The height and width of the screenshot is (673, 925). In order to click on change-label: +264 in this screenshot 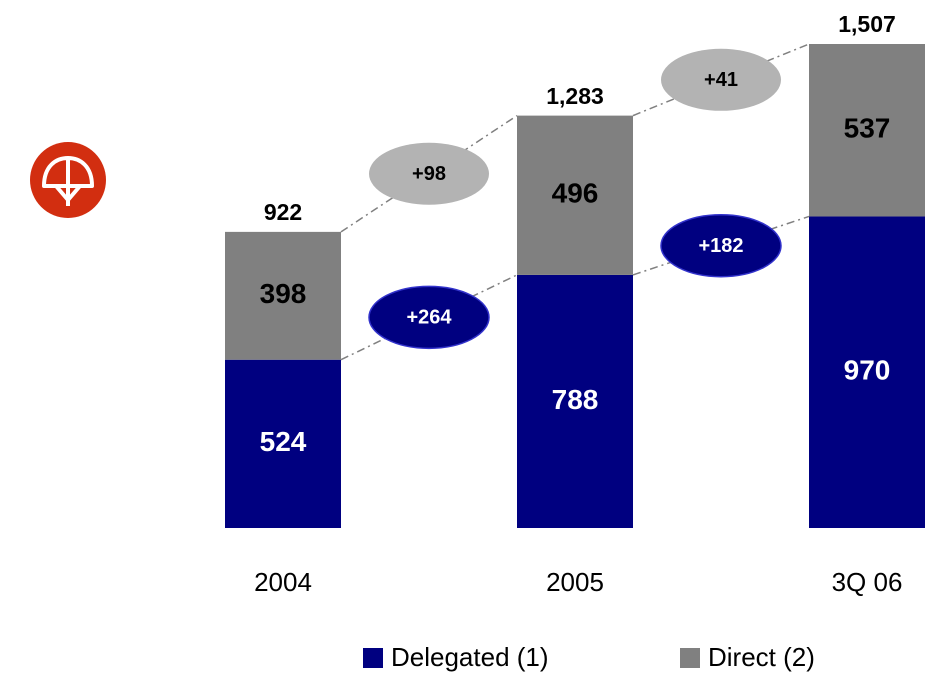, I will do `click(429, 318)`.